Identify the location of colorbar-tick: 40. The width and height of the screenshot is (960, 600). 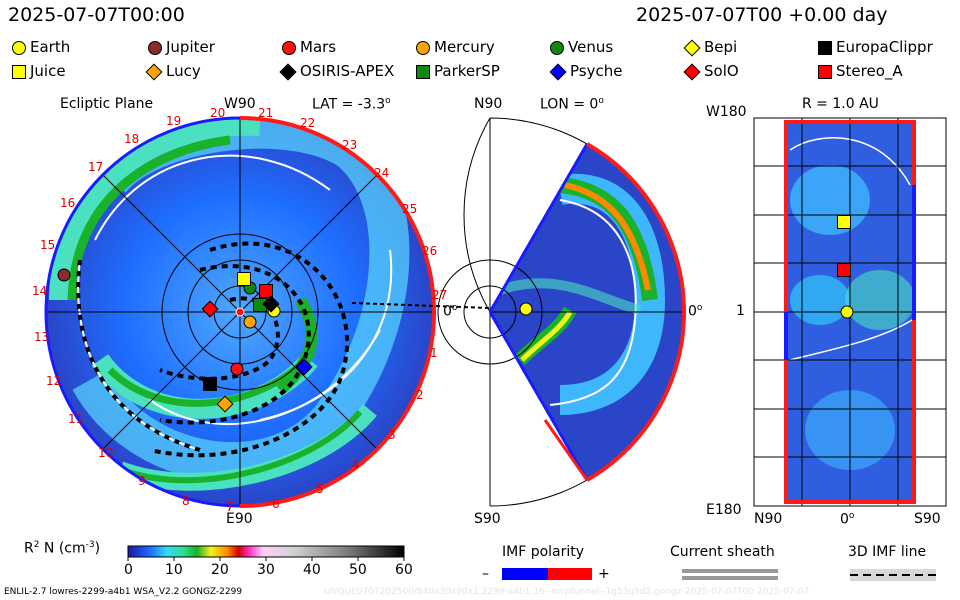
(312, 570).